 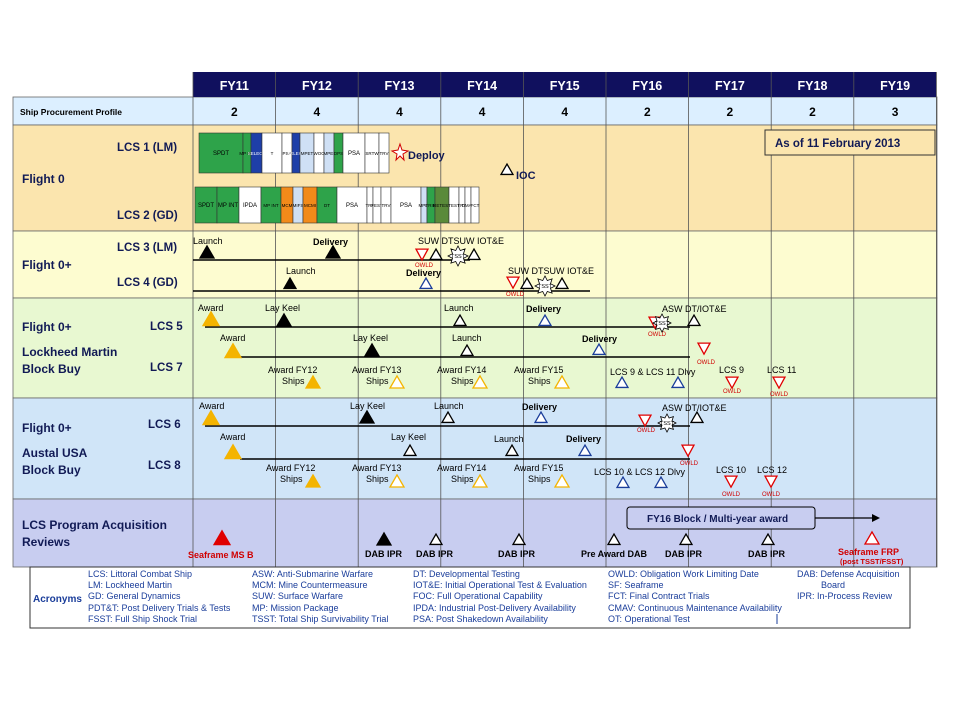 What do you see at coordinates (449, 406) in the screenshot?
I see `lcs6-launch-label: Launch` at bounding box center [449, 406].